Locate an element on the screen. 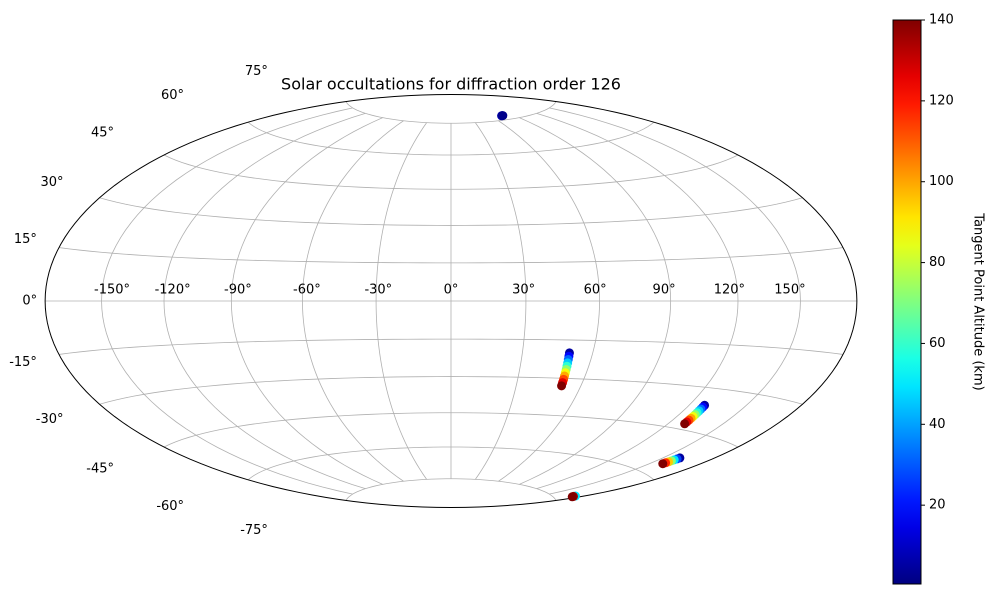 Image resolution: width=1000 pixels, height=600 pixels. colorbar-tick-label: 20 is located at coordinates (937, 505).